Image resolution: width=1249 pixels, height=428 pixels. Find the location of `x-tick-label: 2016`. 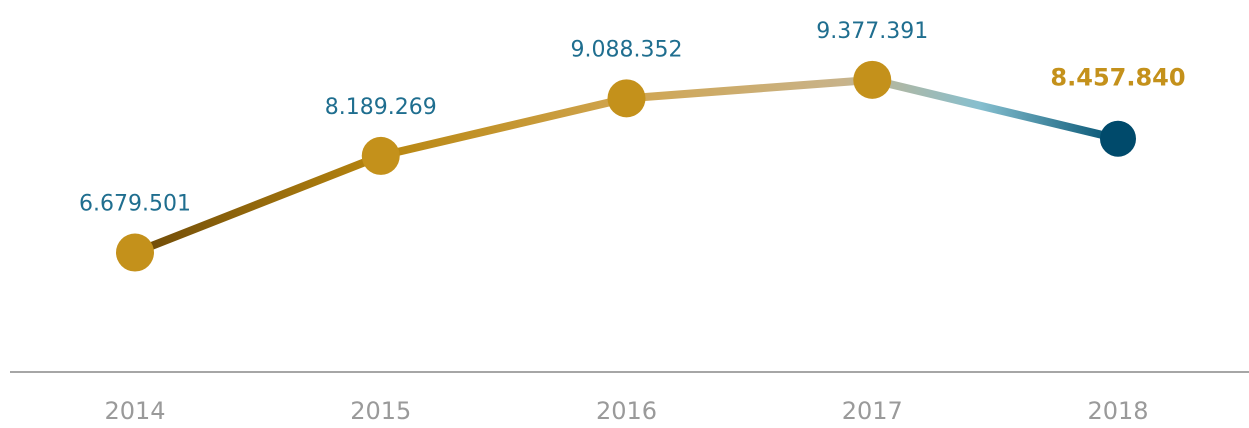

x-tick-label: 2016 is located at coordinates (626, 411).